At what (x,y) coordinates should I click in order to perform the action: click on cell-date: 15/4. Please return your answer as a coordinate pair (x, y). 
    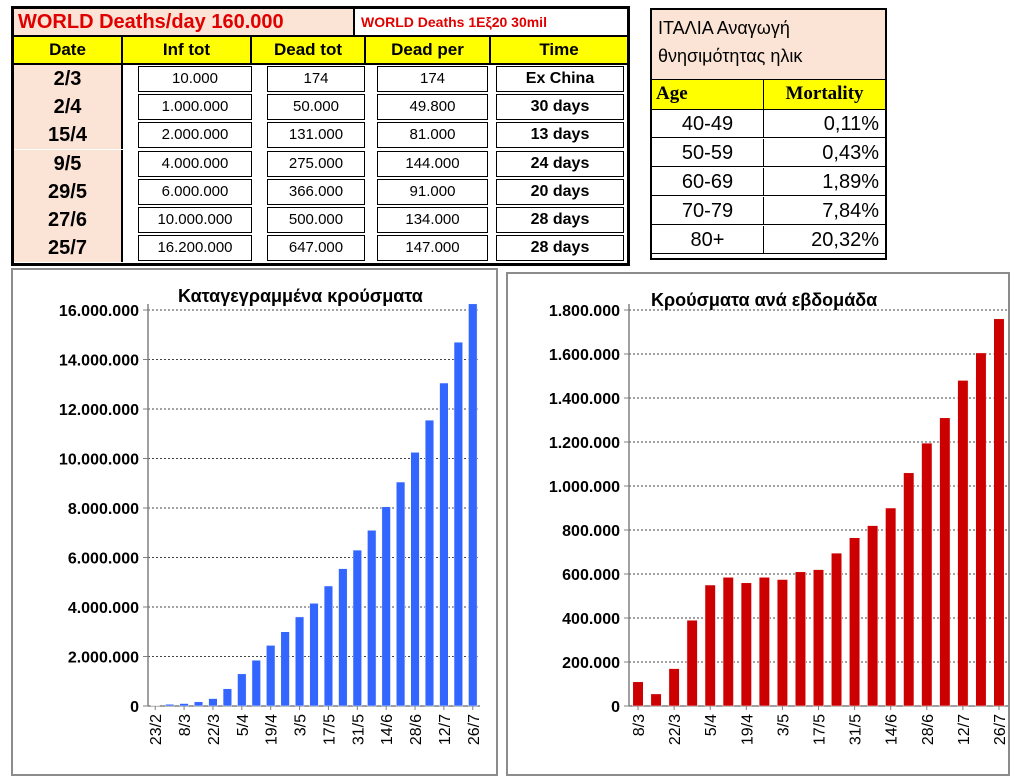
    Looking at the image, I should click on (68, 135).